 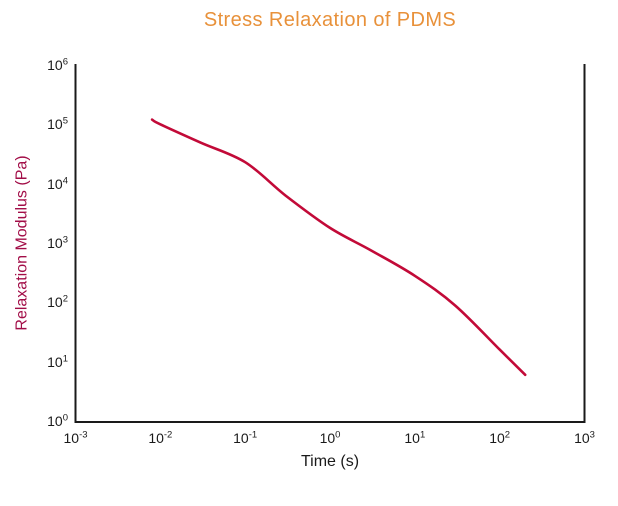 I want to click on y-axis-label-wrap: Relaxation Modulus (Pa), so click(x=23, y=243).